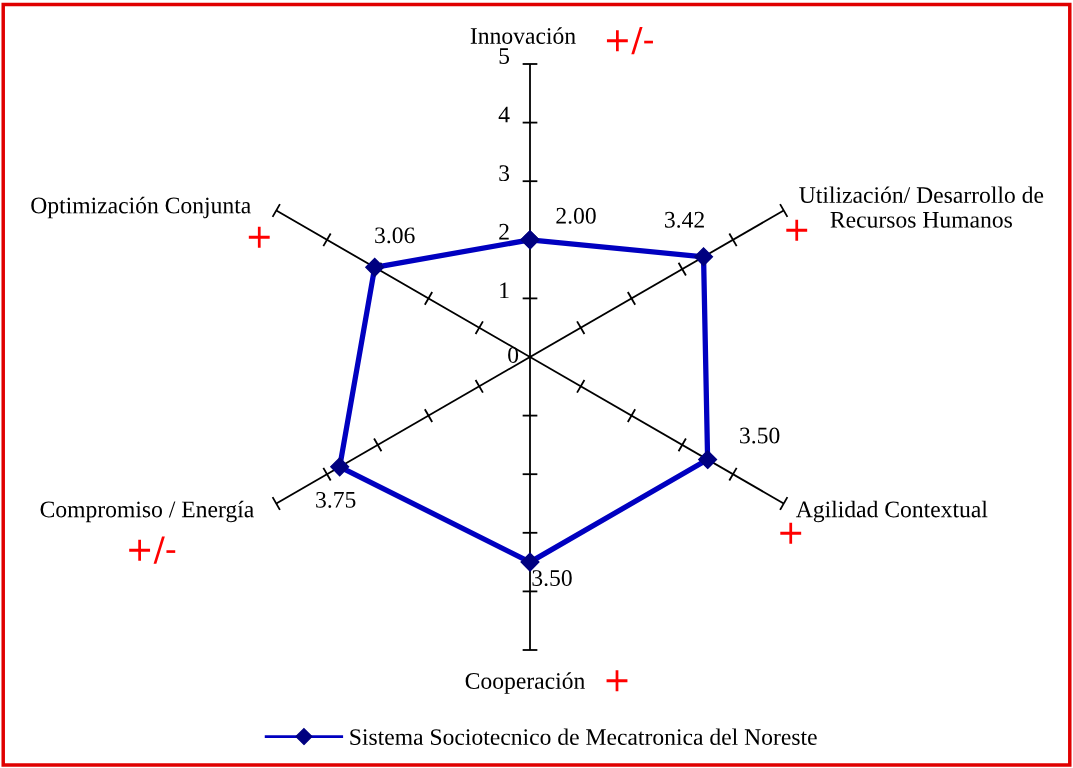  What do you see at coordinates (513, 354) in the screenshot?
I see `y-tick-label: 0` at bounding box center [513, 354].